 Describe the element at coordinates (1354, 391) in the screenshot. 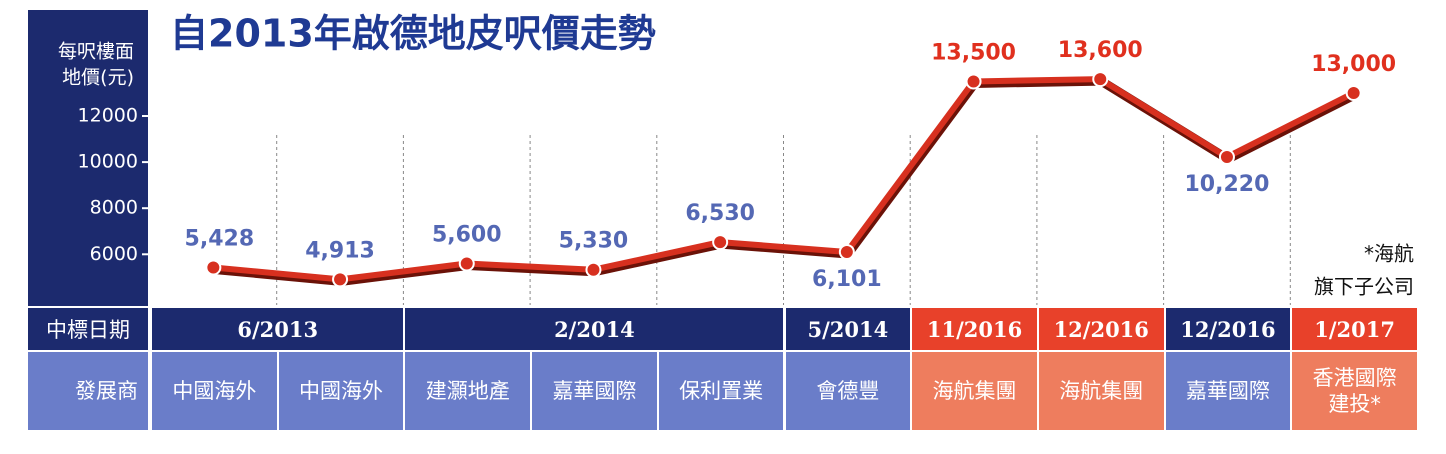

I see `developer-cell: 香港國際建投*` at that location.